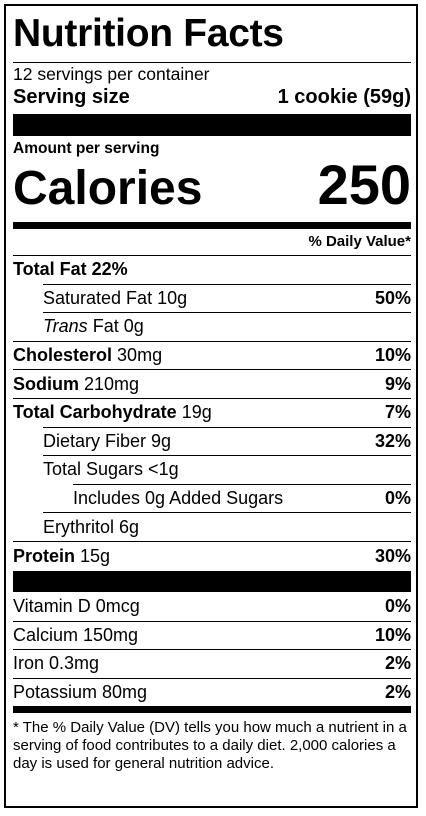  I want to click on amount-per-serving: Amount per serving, so click(86, 148).